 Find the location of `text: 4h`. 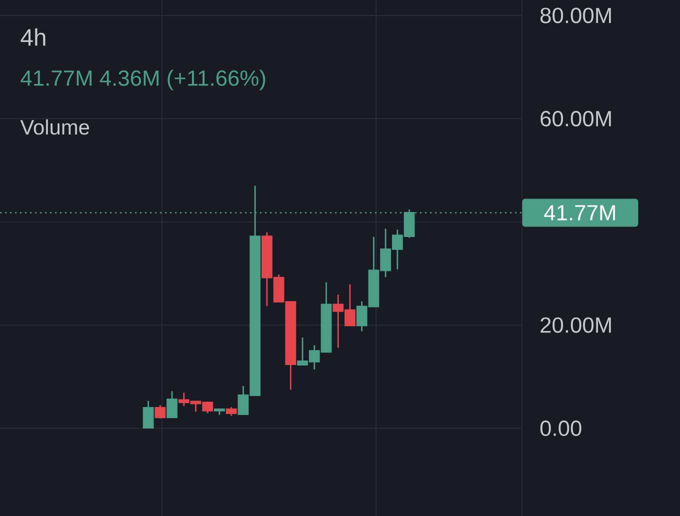

text: 4h is located at coordinates (33, 37).